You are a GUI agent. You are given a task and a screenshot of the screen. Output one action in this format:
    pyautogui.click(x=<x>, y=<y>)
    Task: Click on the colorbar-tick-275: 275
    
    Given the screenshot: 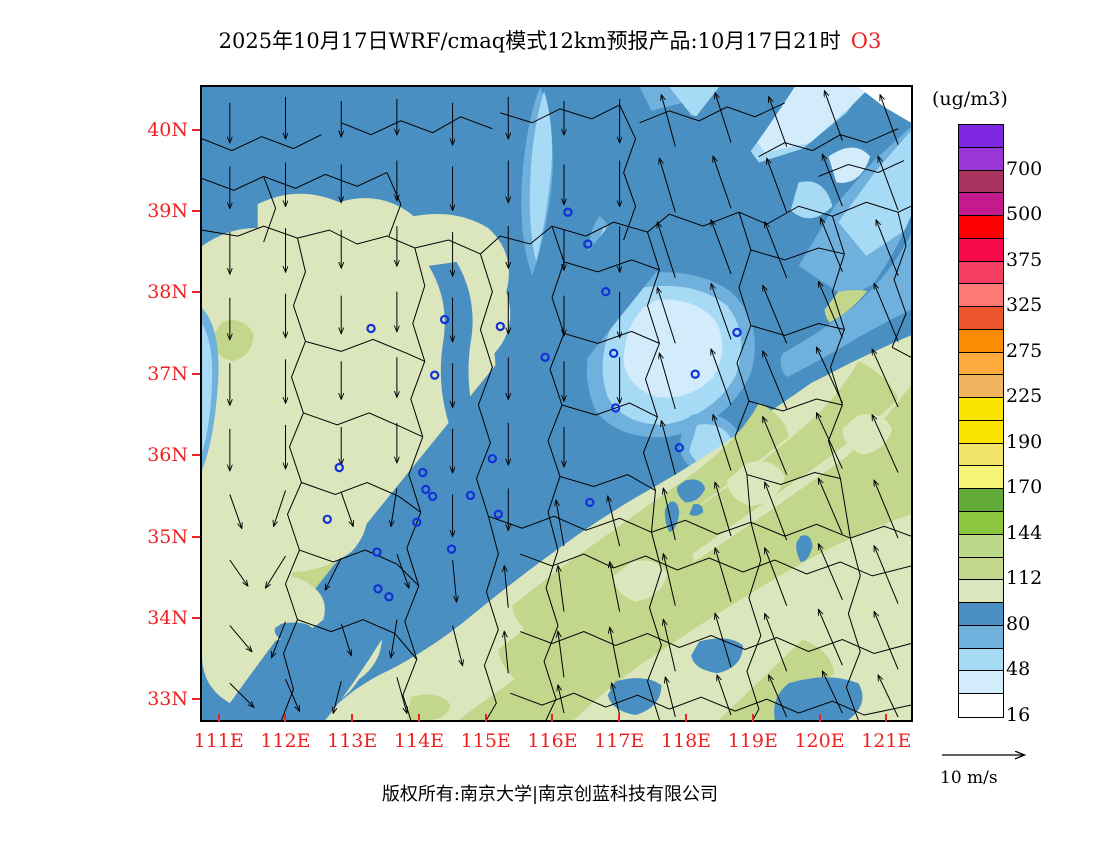 What is the action you would take?
    pyautogui.click(x=1024, y=350)
    